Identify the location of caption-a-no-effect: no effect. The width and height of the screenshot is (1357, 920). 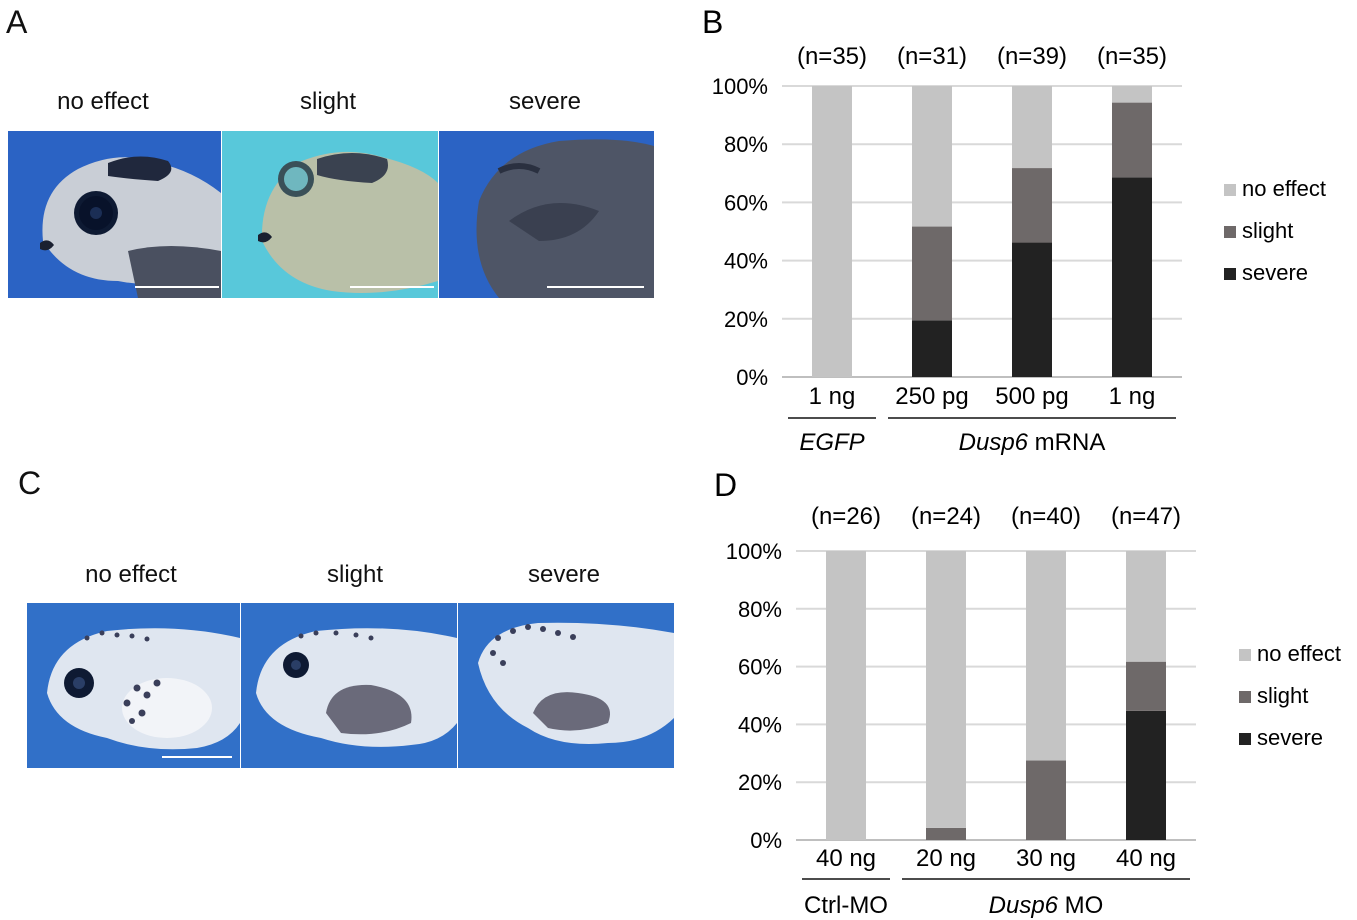
(103, 101).